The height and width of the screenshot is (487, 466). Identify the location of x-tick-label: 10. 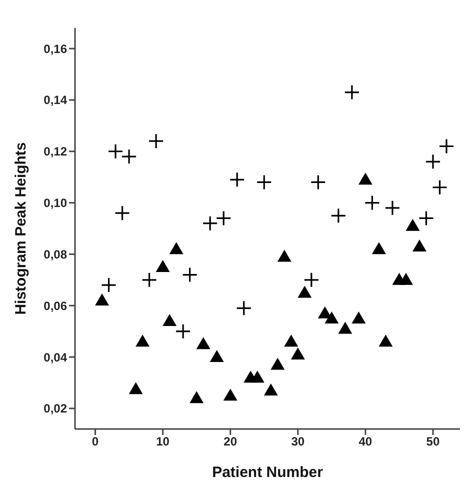
(163, 441).